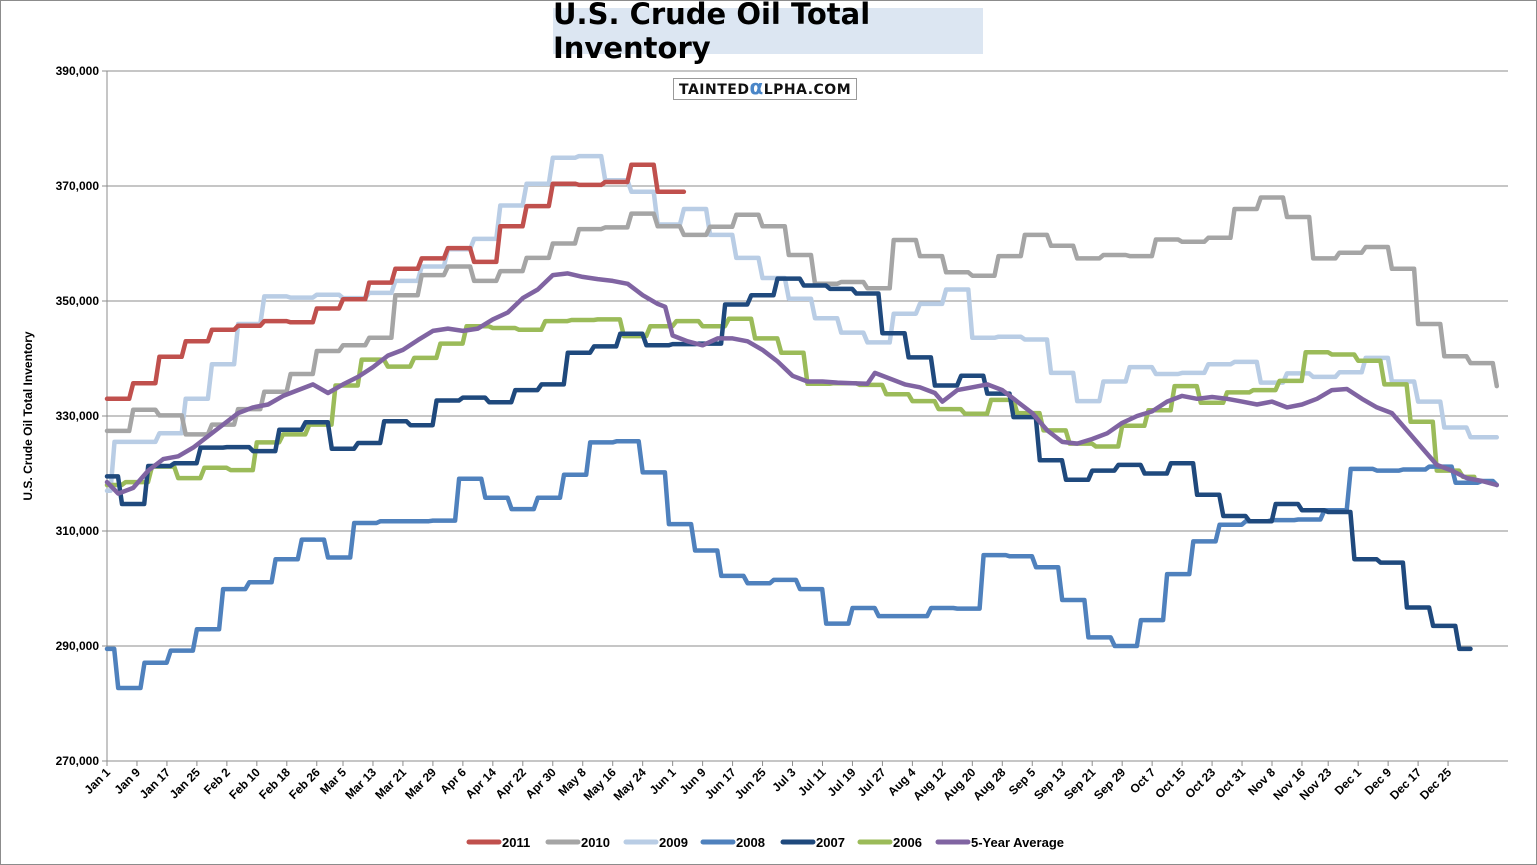  Describe the element at coordinates (783, 779) in the screenshot. I see `x-tick-label: Jul 3` at that location.